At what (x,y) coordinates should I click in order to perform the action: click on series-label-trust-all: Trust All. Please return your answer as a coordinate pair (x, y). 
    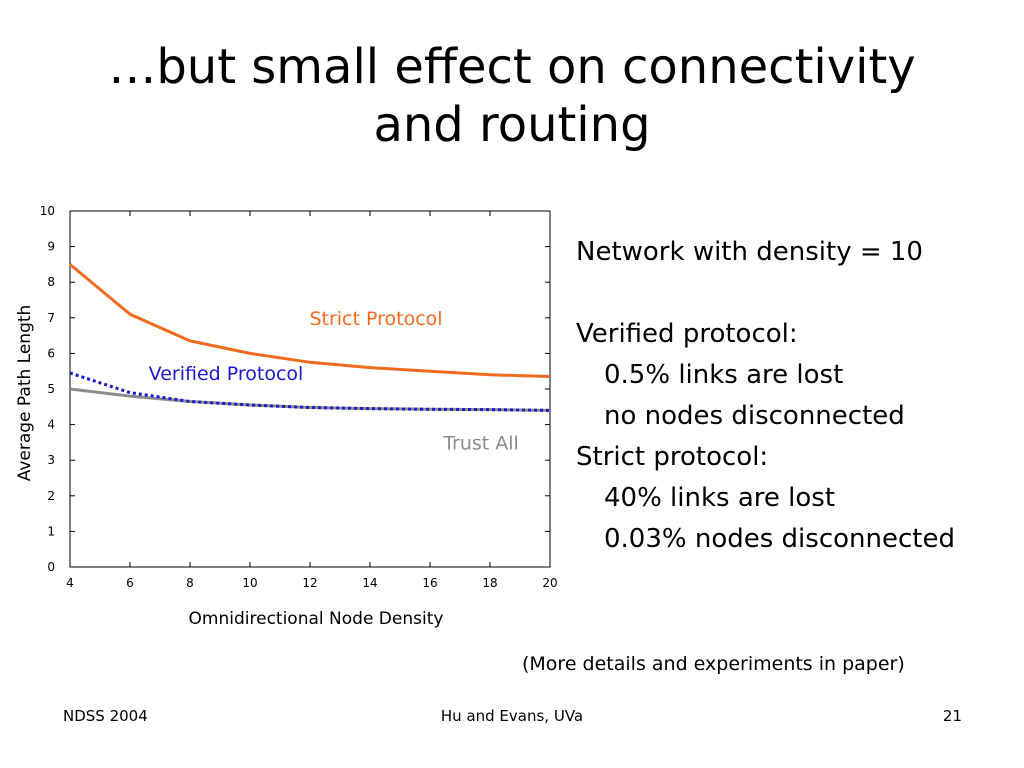
    Looking at the image, I should click on (480, 444).